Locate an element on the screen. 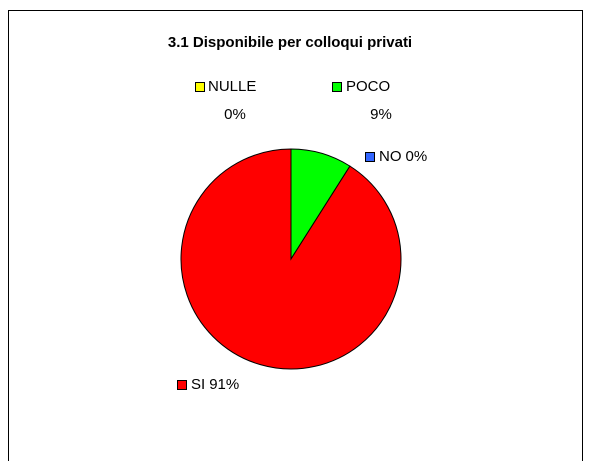 This screenshot has width=591, height=461. data-label-value: 91% is located at coordinates (224, 384).